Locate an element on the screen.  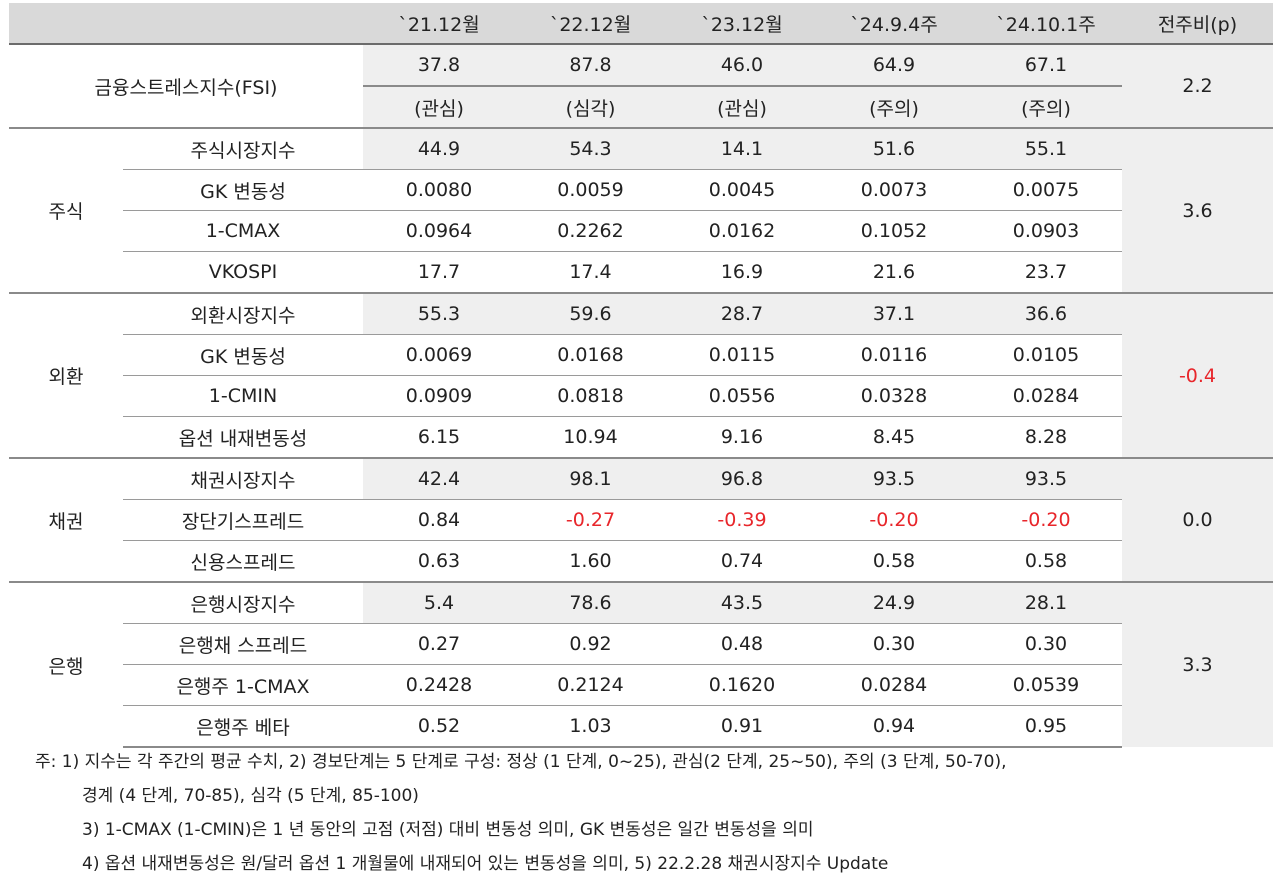
group-label: 채권 is located at coordinates (66, 519).